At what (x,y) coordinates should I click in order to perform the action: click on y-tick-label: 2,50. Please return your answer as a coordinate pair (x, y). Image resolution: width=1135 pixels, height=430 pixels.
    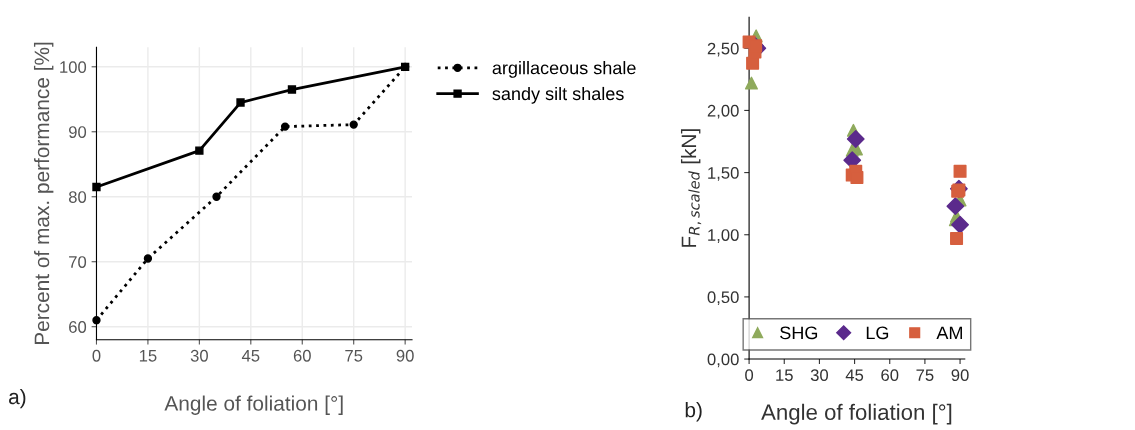
    Looking at the image, I should click on (723, 49).